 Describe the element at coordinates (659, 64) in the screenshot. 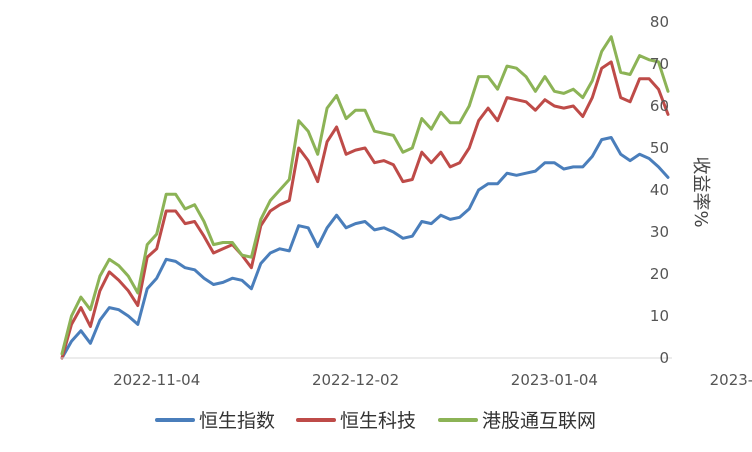

I see `y-tick-label: 70` at that location.